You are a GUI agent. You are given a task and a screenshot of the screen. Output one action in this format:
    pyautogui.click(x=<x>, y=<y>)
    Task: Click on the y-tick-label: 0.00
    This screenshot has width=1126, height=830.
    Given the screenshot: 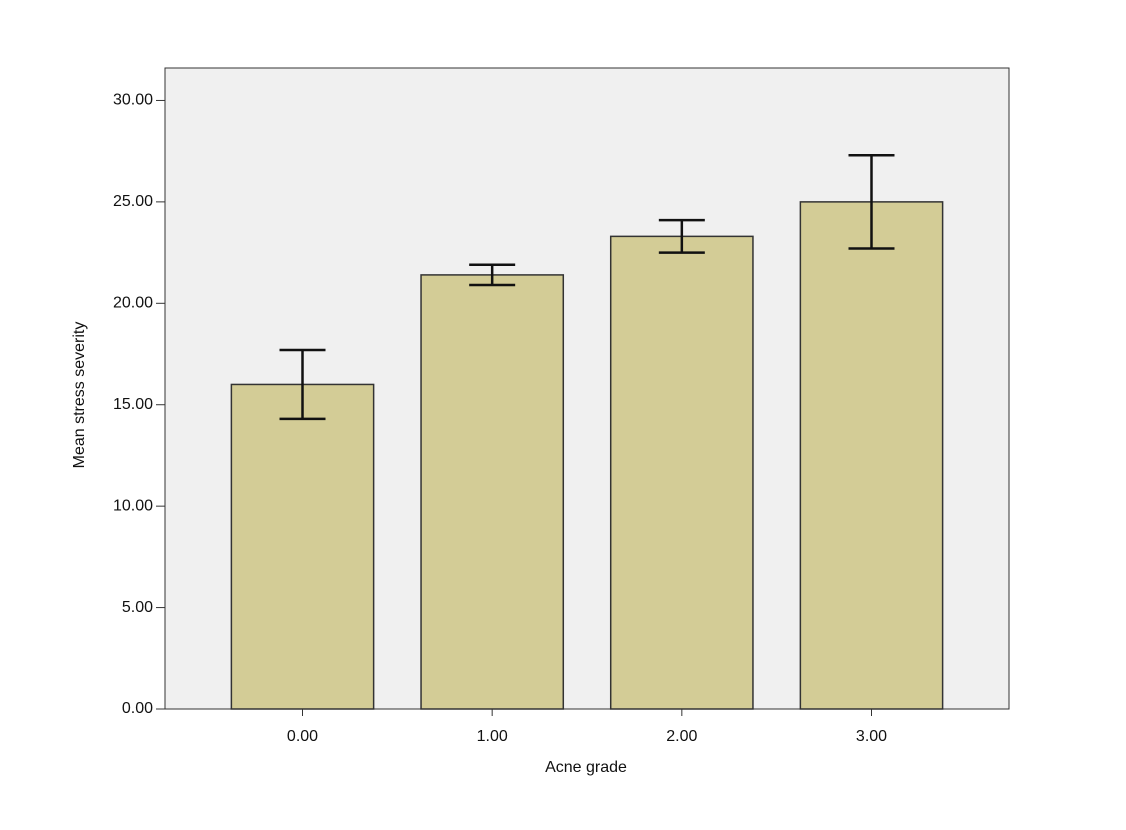 What is the action you would take?
    pyautogui.click(x=137, y=708)
    